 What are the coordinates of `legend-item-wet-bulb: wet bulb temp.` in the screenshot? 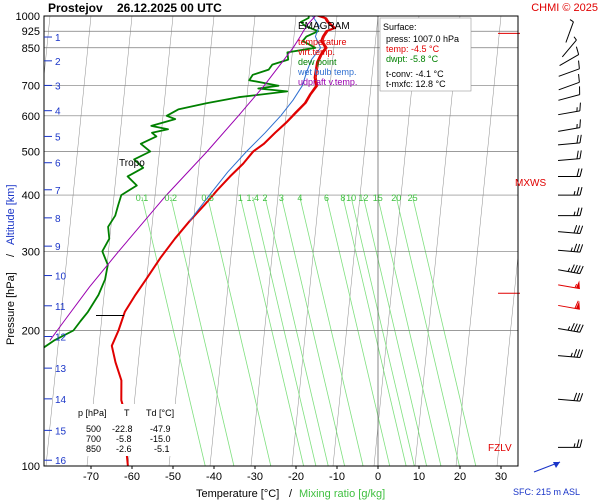 It's located at (327, 72).